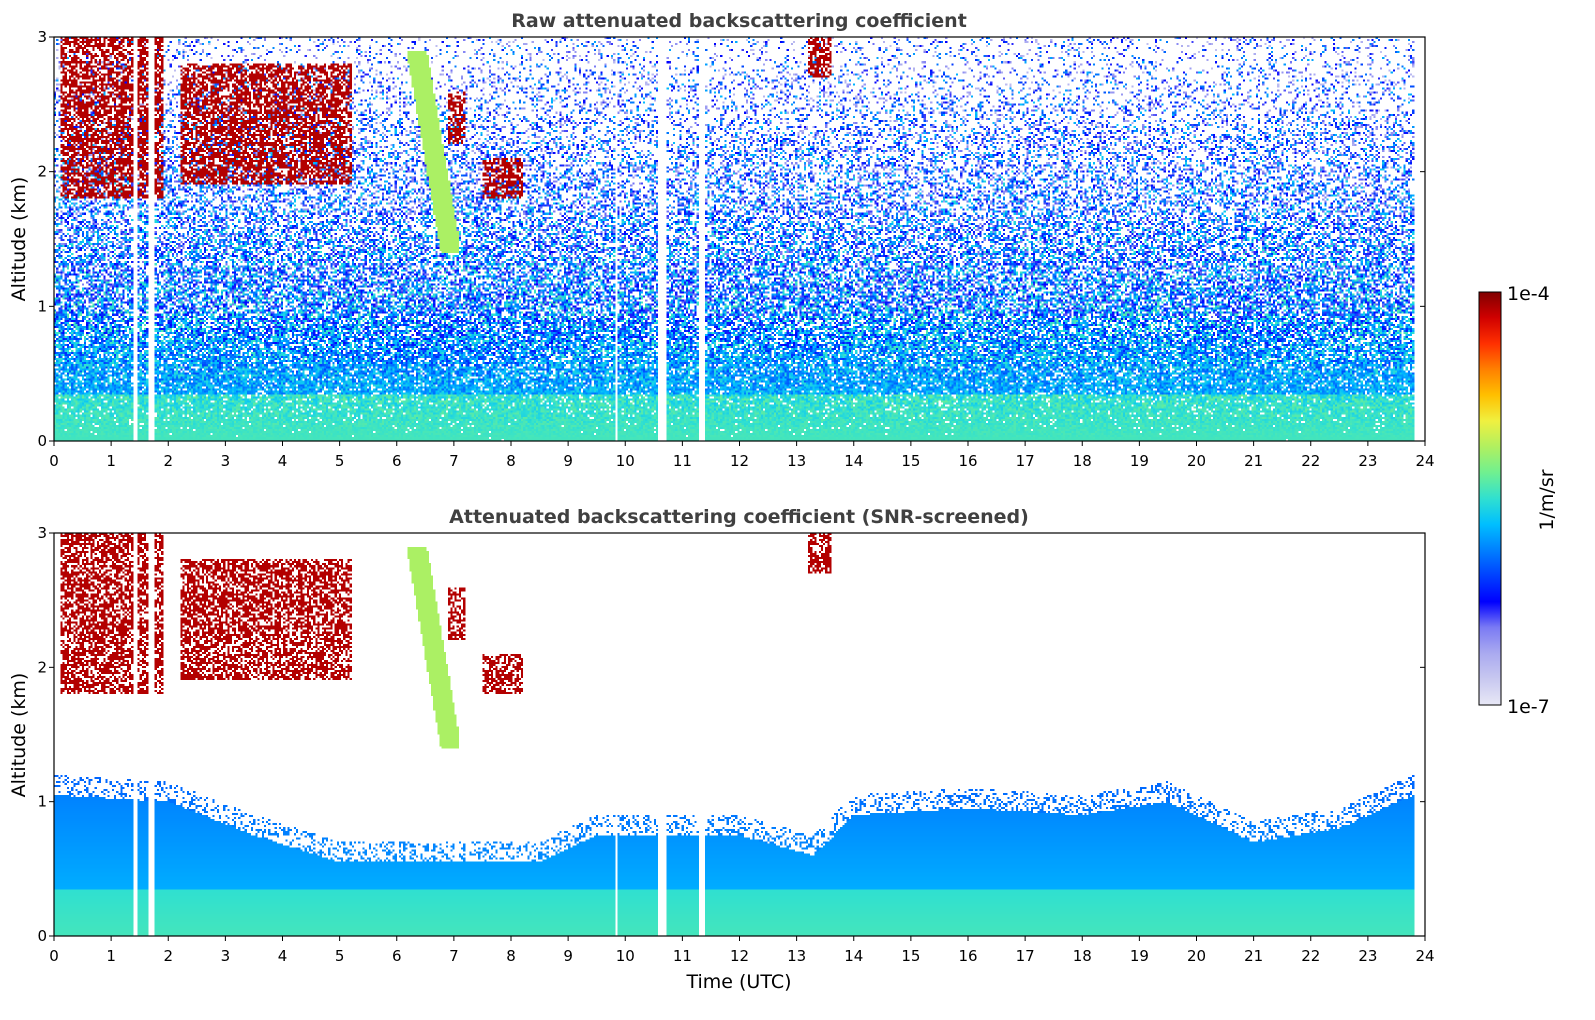 This screenshot has height=1020, width=1595. I want to click on bottom-y-axis-label: Altitude (km), so click(19, 735).